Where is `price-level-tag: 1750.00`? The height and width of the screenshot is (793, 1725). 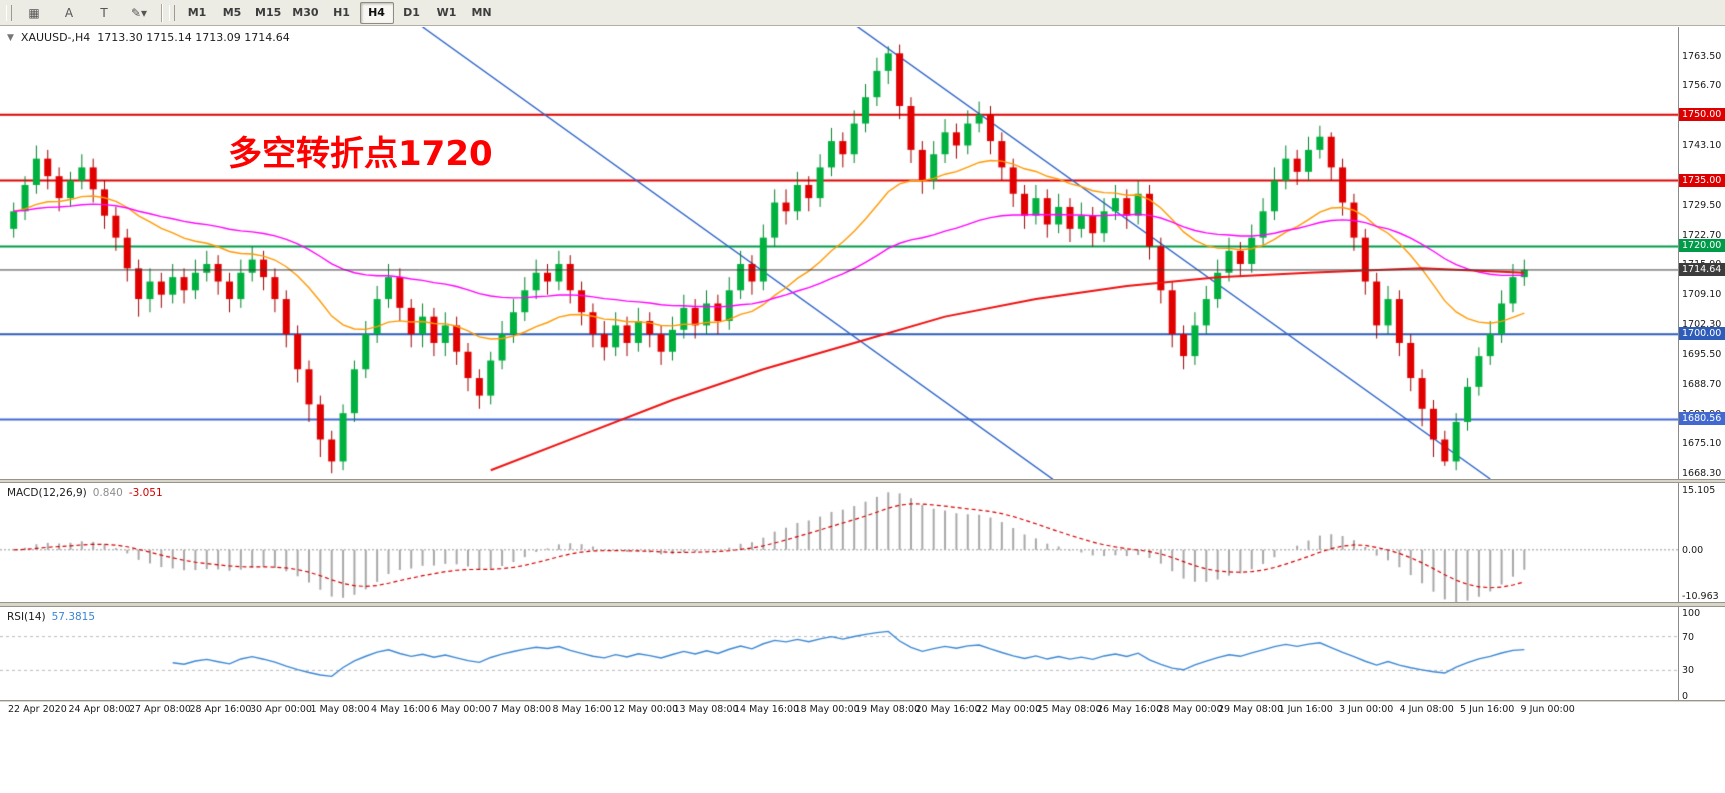
price-level-tag: 1750.00 is located at coordinates (1702, 114).